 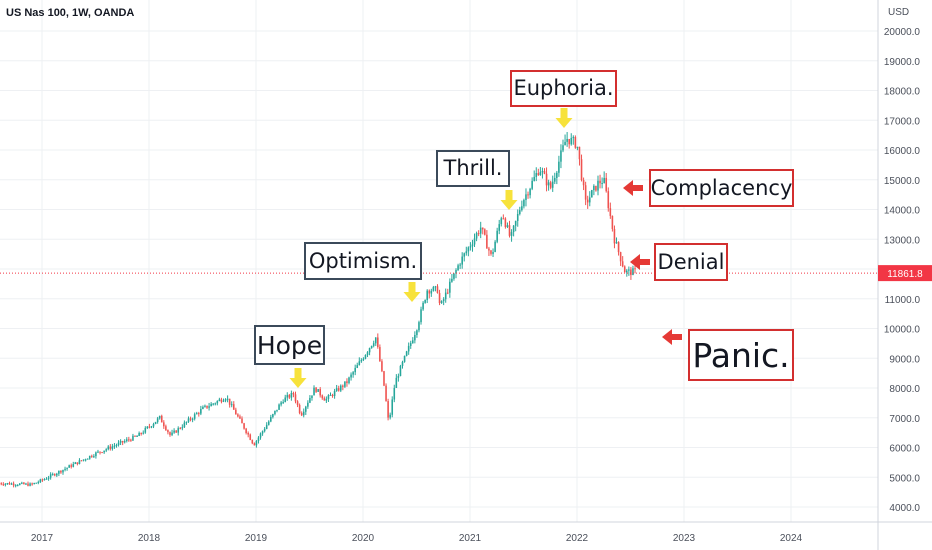 What do you see at coordinates (577, 538) in the screenshot?
I see `x-tick-label: 2022` at bounding box center [577, 538].